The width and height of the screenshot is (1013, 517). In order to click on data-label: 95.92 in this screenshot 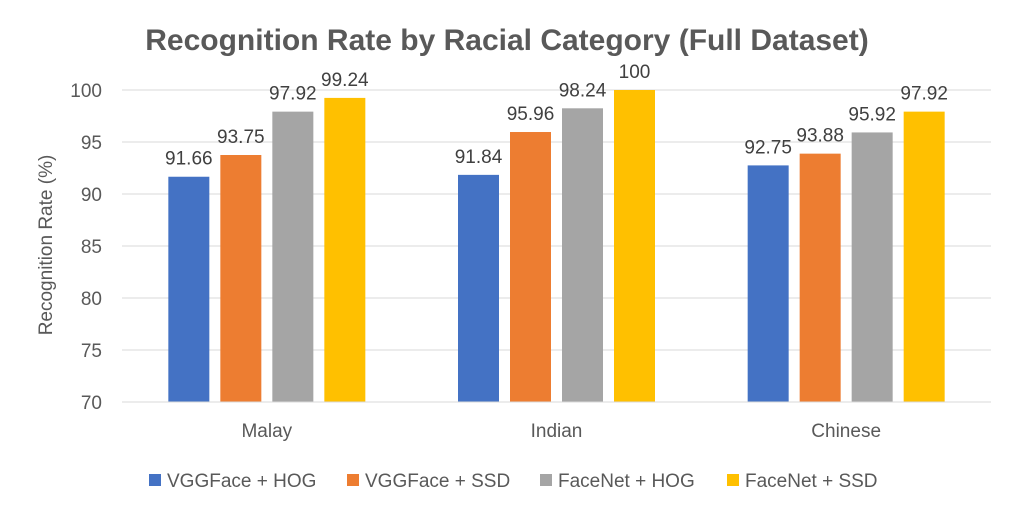, I will do `click(872, 114)`.